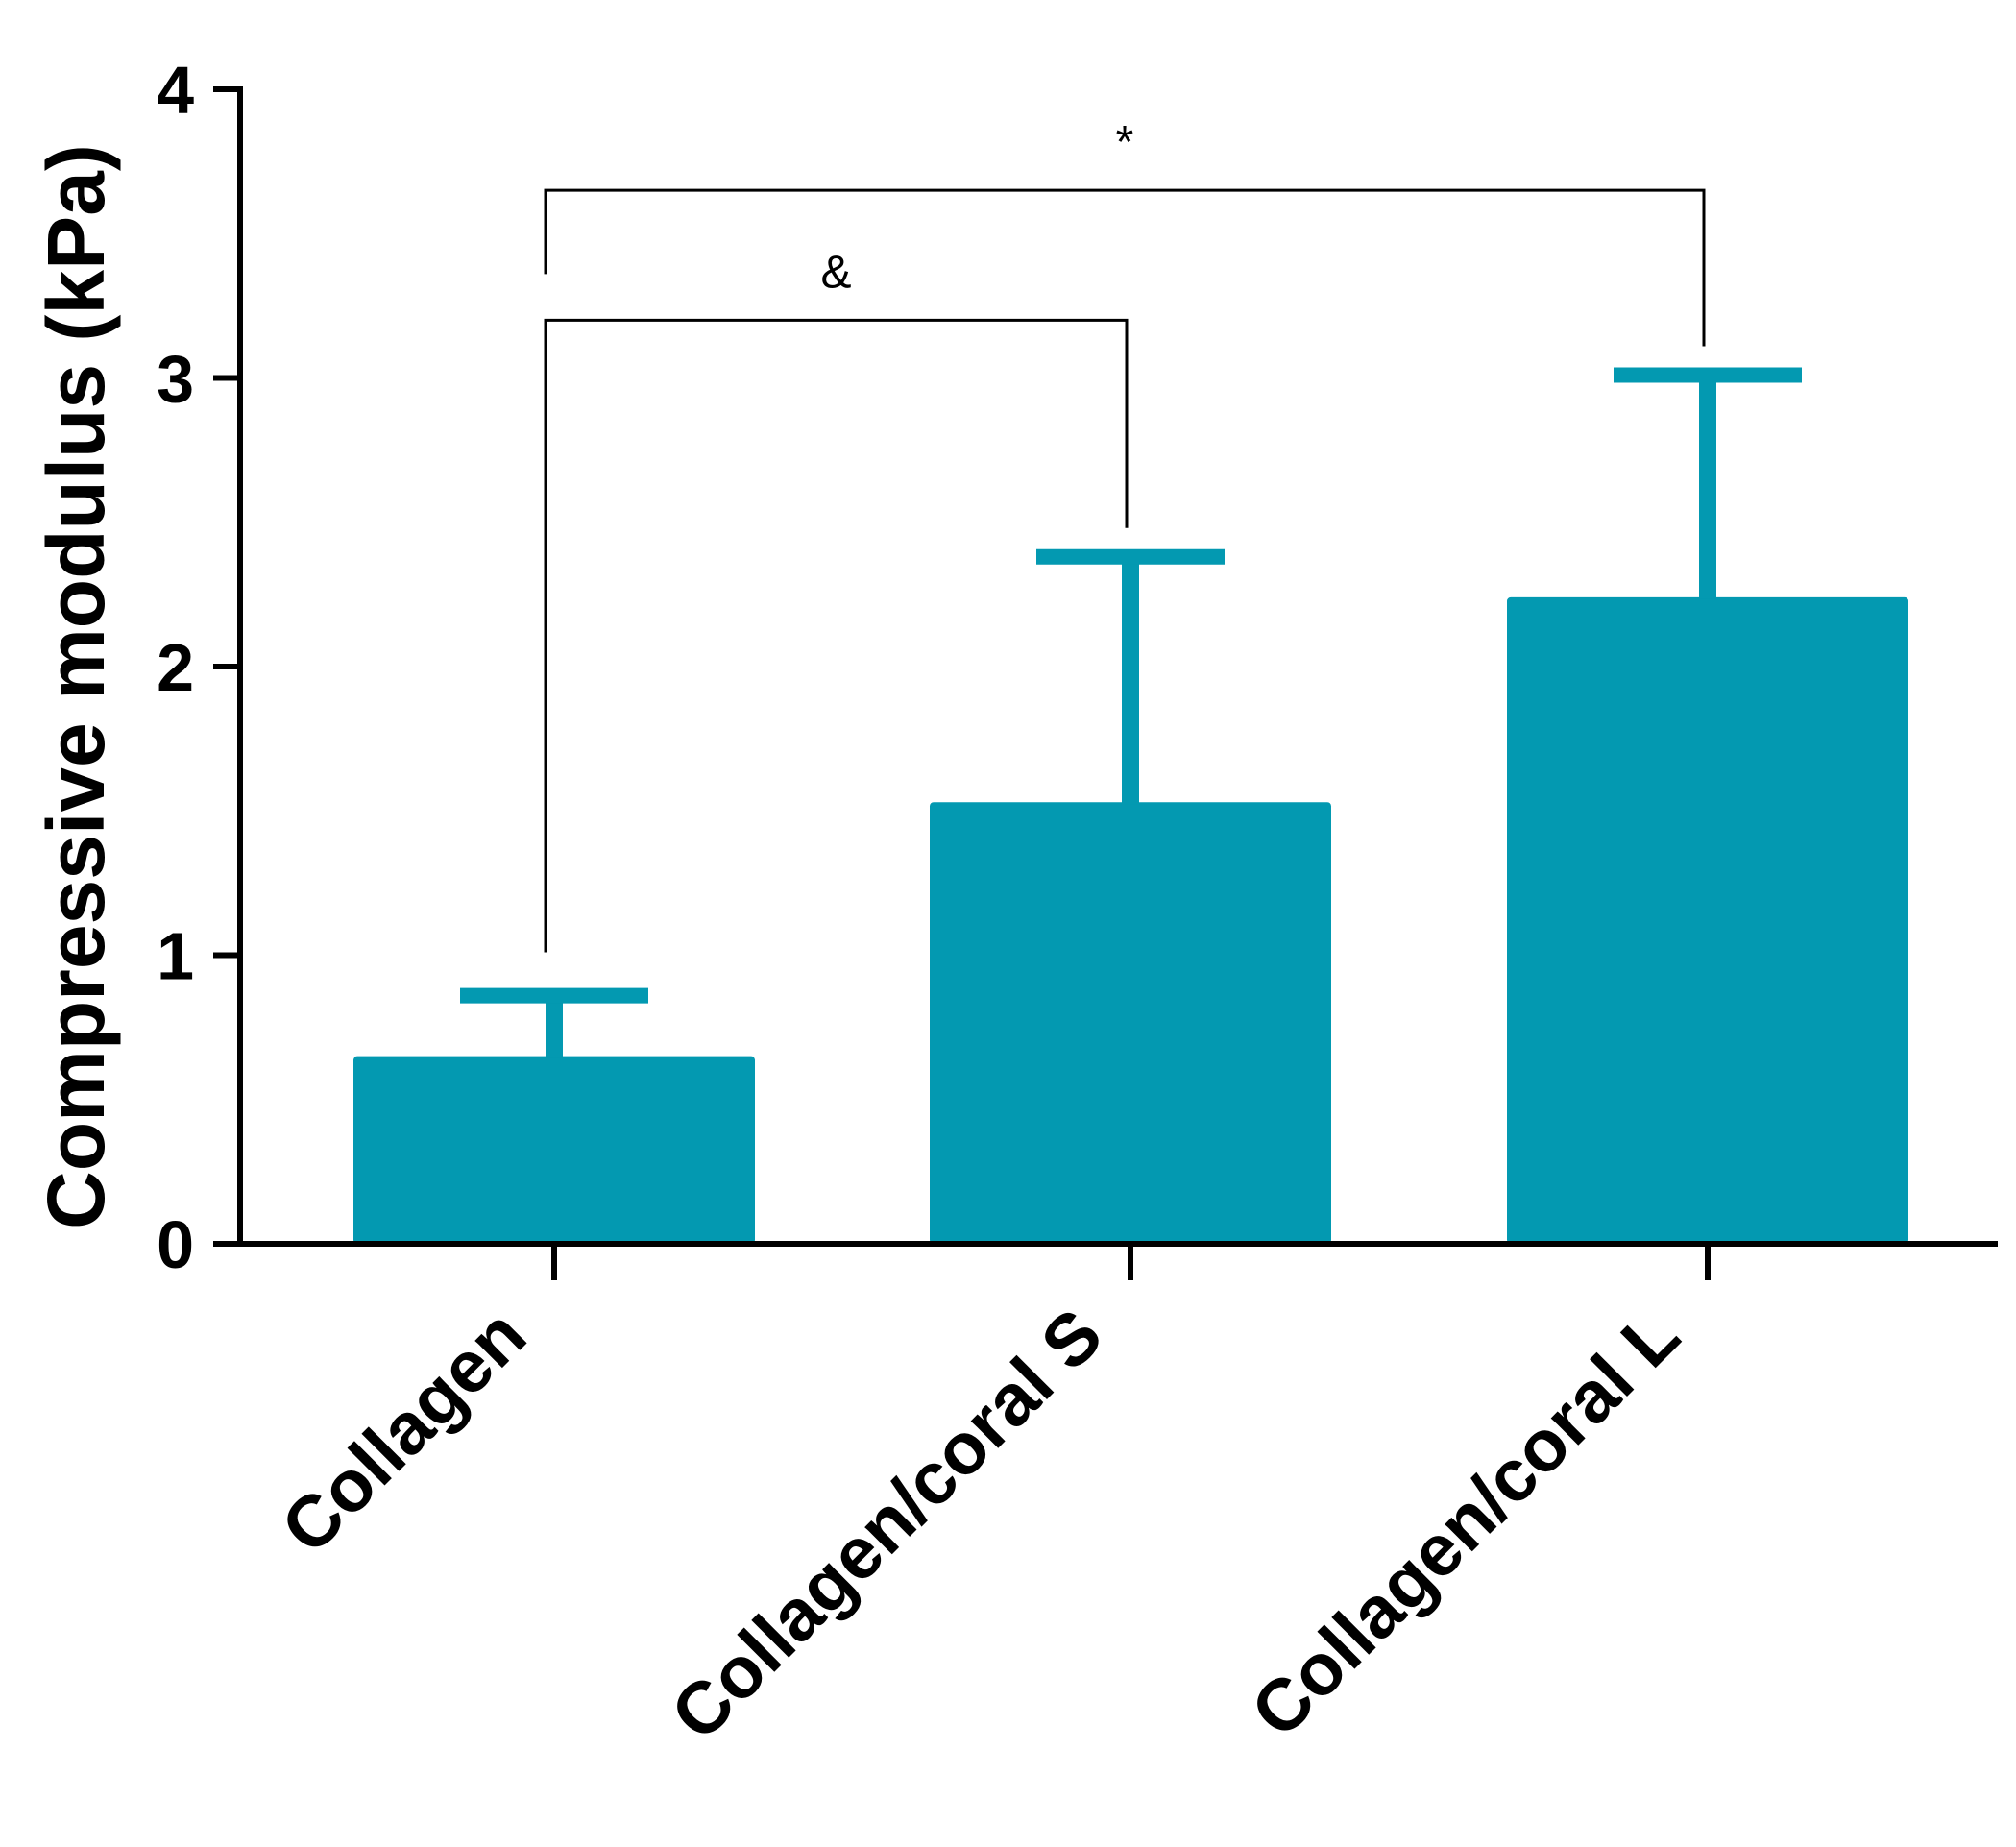  Describe the element at coordinates (175, 1245) in the screenshot. I see `y-tick-label-0: 0` at that location.